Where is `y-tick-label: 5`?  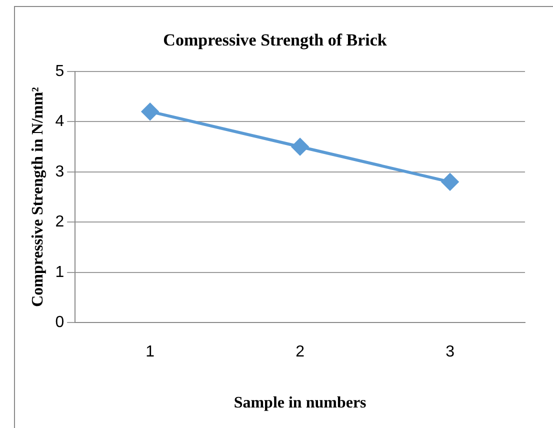 y-tick-label: 5 is located at coordinates (59, 71).